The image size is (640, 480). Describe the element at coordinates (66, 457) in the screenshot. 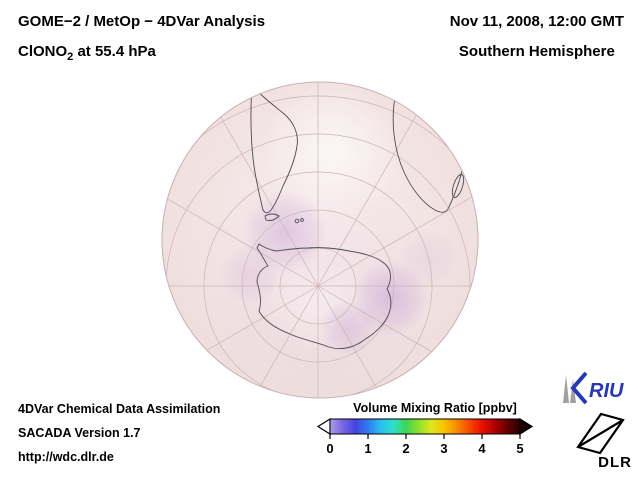

I see `url-label: http://wdc.dlr.de` at that location.